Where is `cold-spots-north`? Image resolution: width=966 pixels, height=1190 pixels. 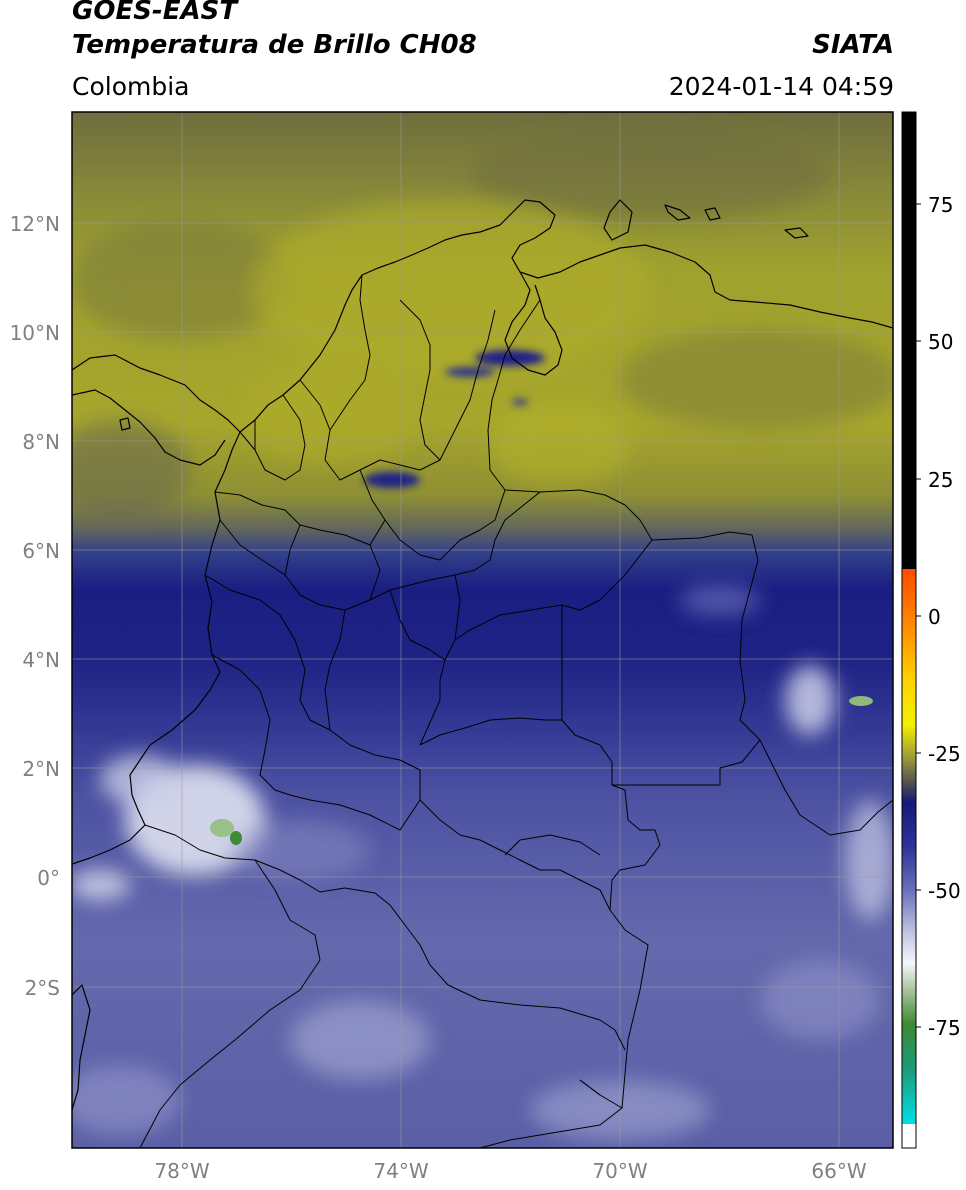
cold-spots-north is located at coordinates (454, 419).